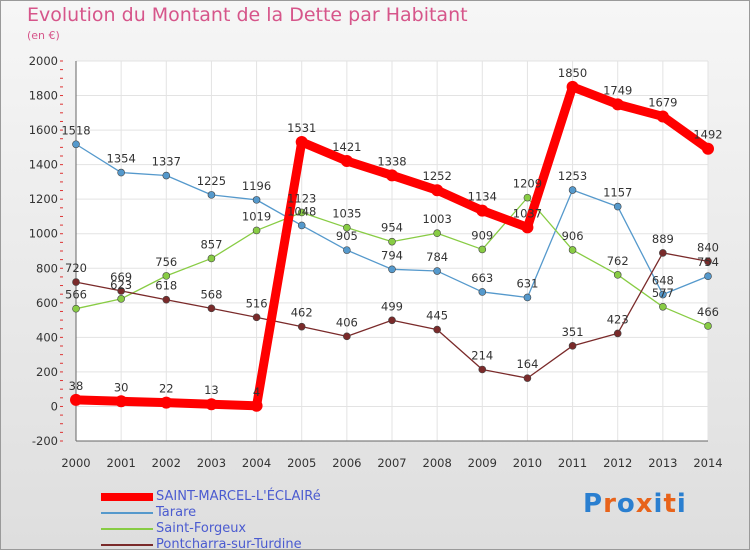  What do you see at coordinates (43, 35) in the screenshot?
I see `chart-subtitle: (en €)` at bounding box center [43, 35].